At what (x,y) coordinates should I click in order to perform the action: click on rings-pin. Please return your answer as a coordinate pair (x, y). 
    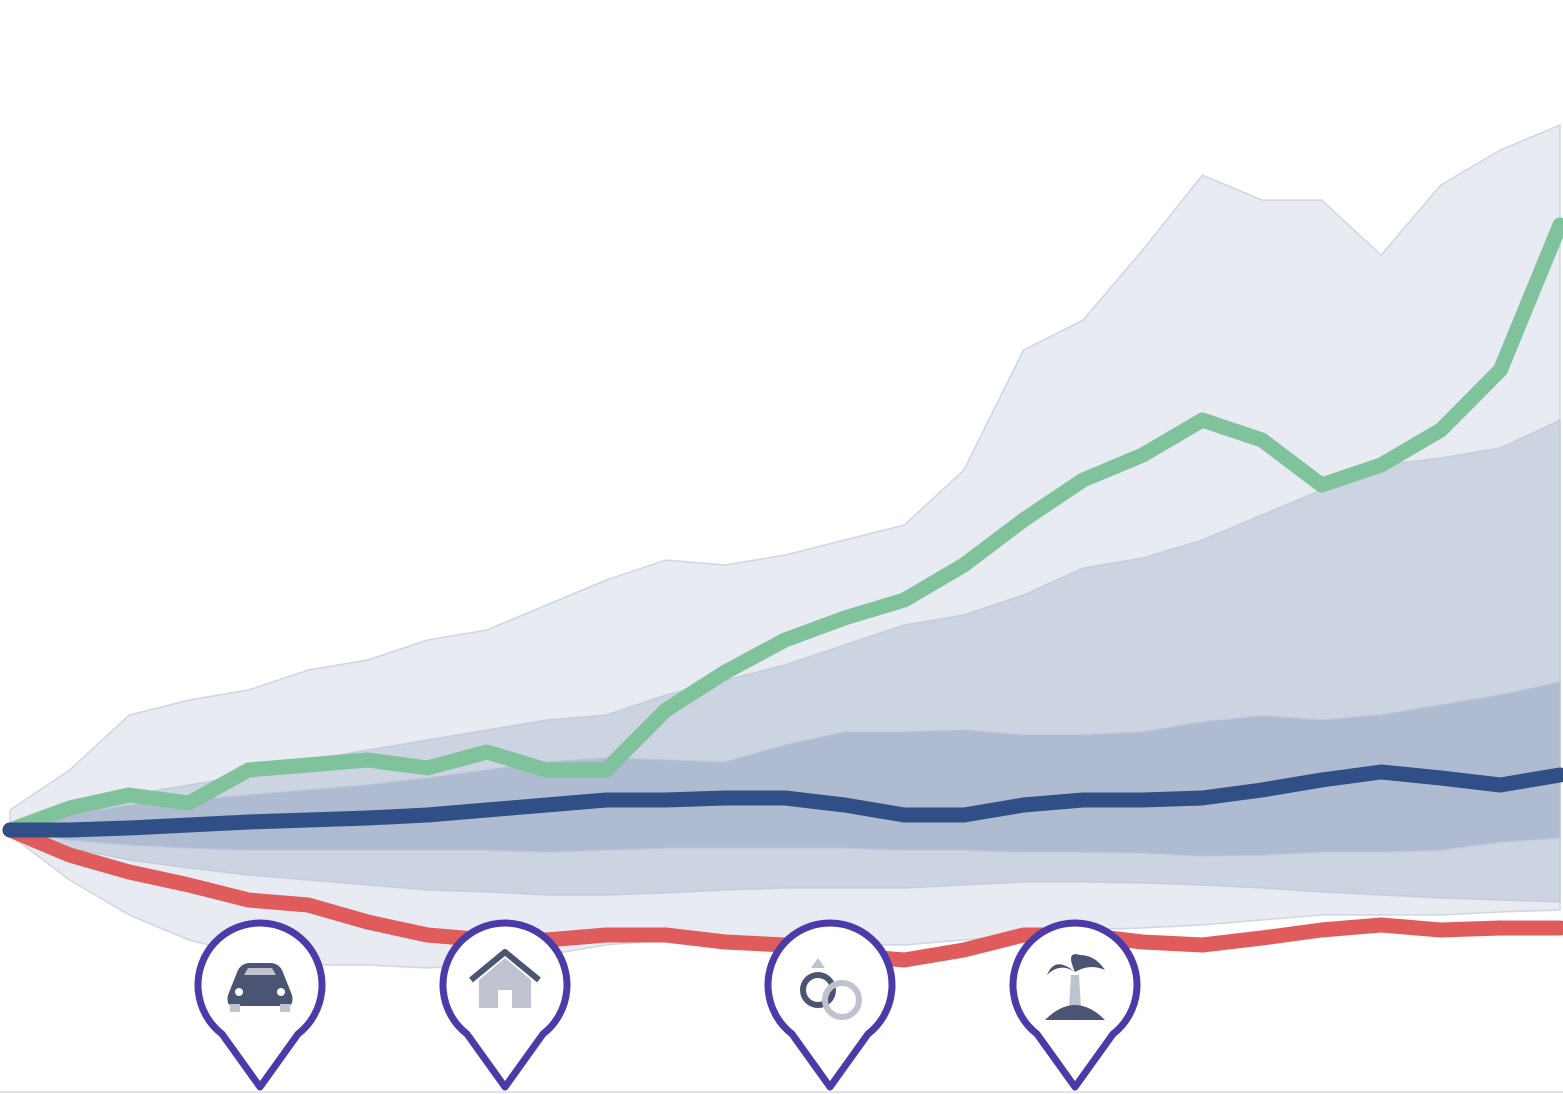
    Looking at the image, I should click on (830, 1005).